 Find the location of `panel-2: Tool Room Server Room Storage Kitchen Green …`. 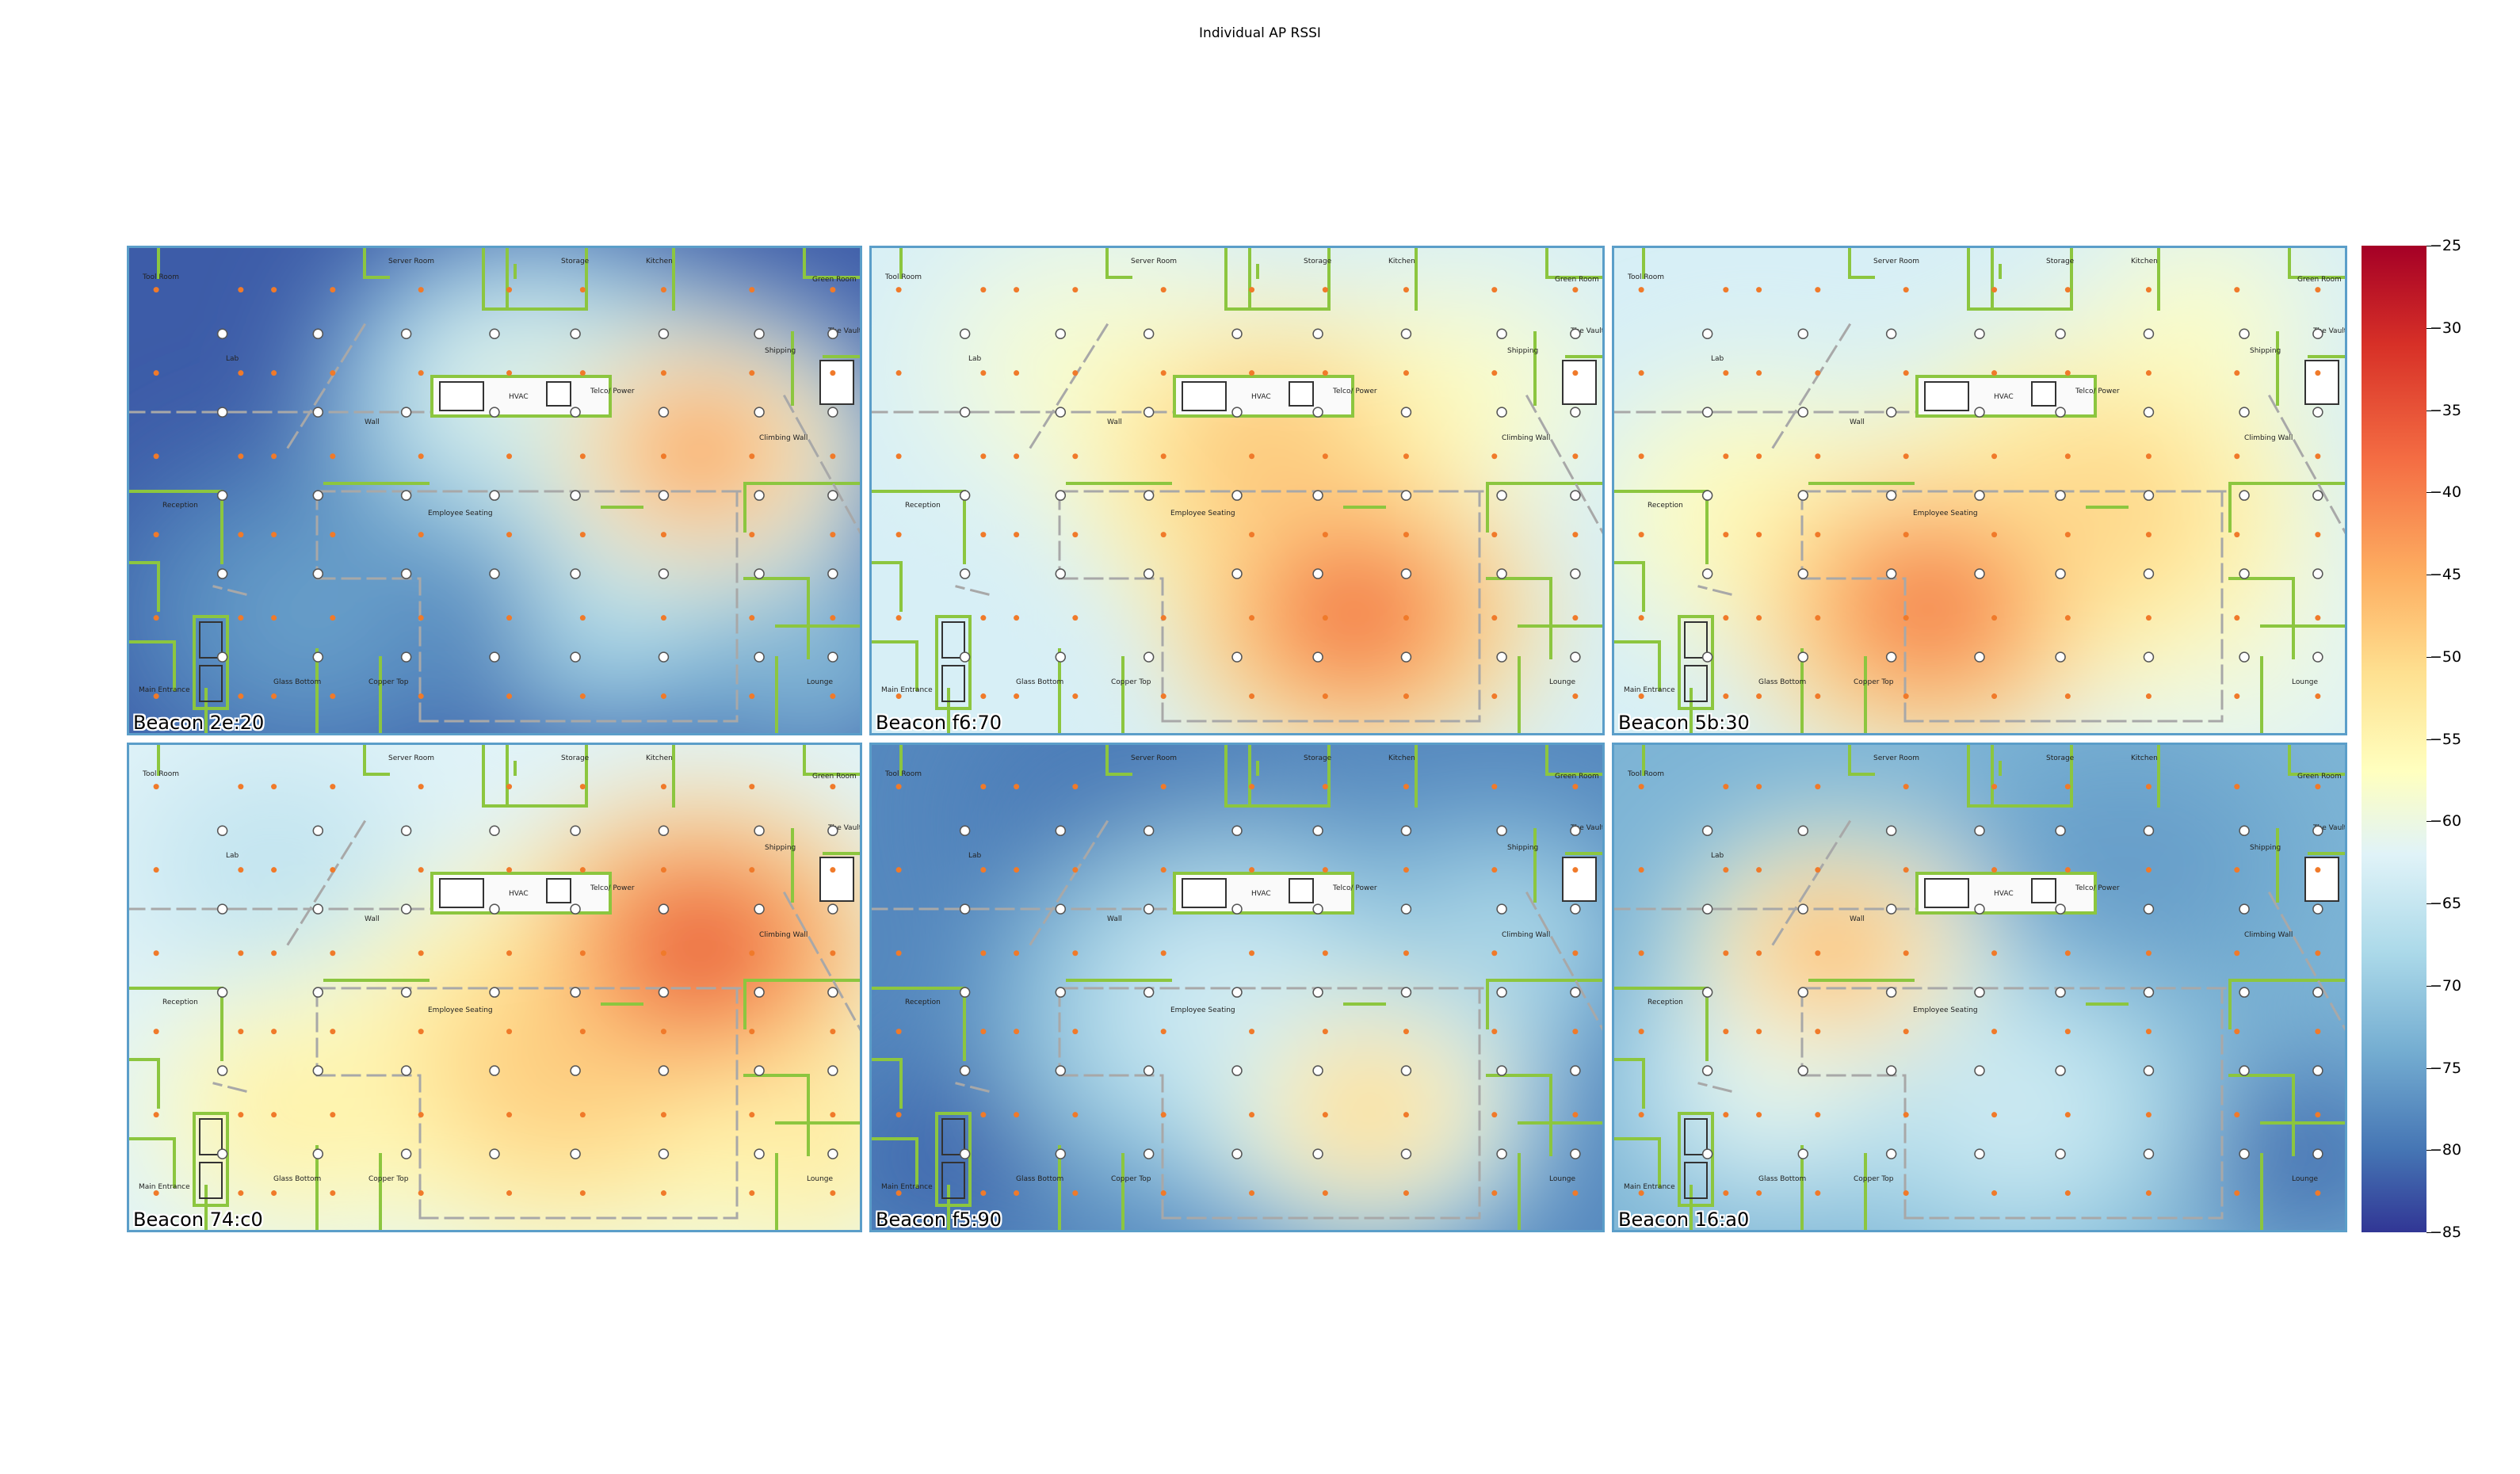

panel-2: Tool Room Server Room Storage Kitchen Green … is located at coordinates (1237, 491).